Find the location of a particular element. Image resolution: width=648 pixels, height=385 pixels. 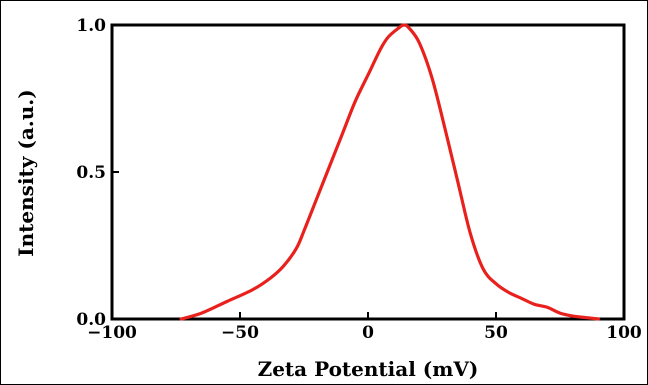

x-tick-label: −50 is located at coordinates (240, 333).